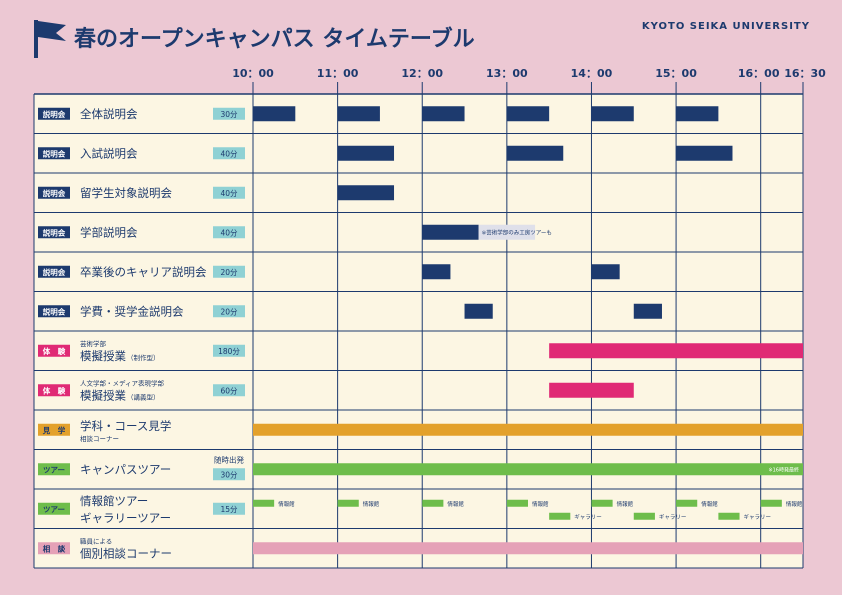 This screenshot has width=842, height=595. I want to click on duration-label: 180分, so click(229, 351).